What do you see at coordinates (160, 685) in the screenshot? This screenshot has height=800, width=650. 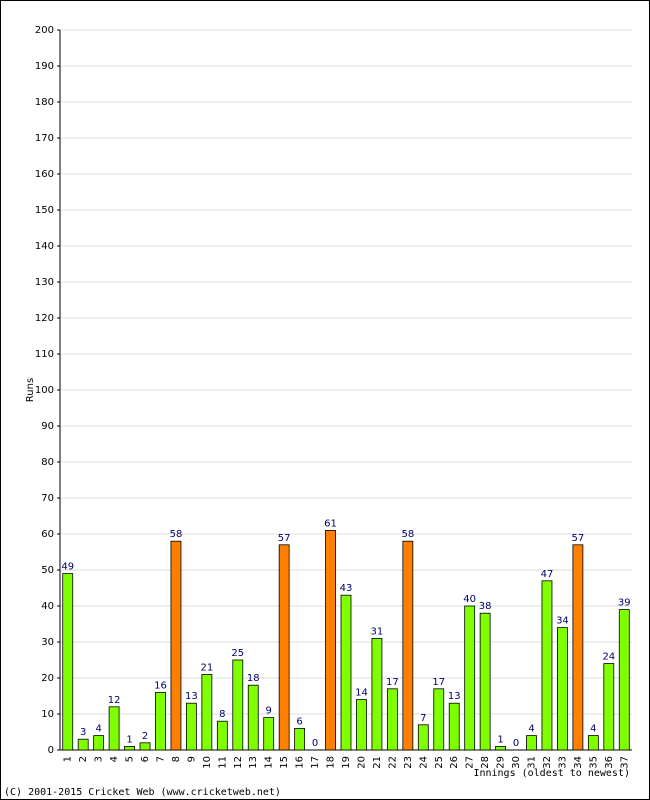 I see `value-label: 16` at bounding box center [160, 685].